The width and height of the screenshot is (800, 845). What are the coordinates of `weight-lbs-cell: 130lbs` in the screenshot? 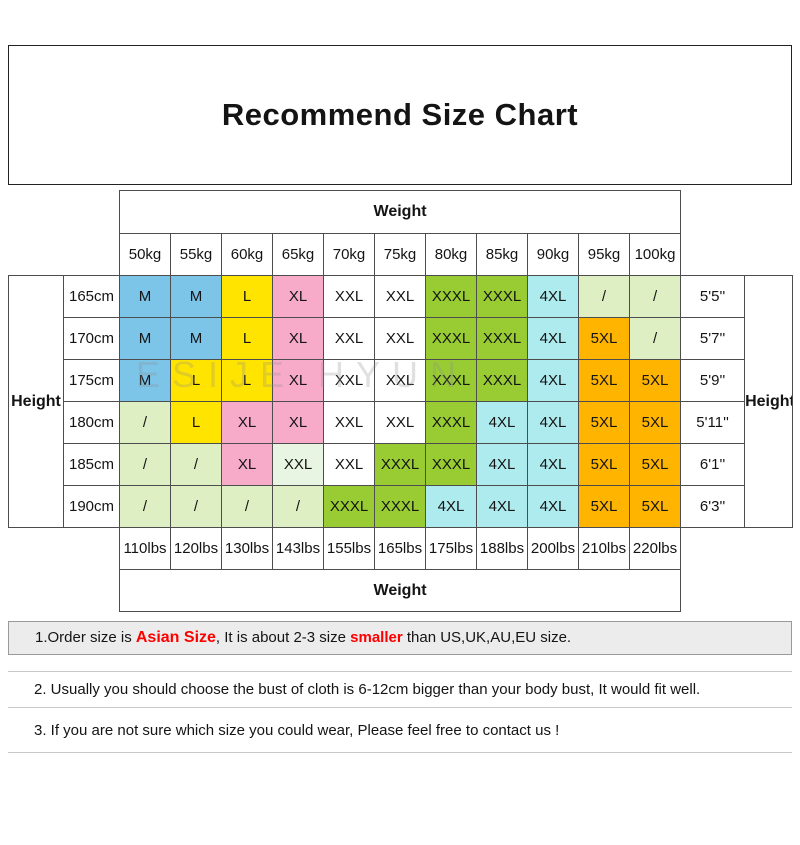 It's located at (247, 548).